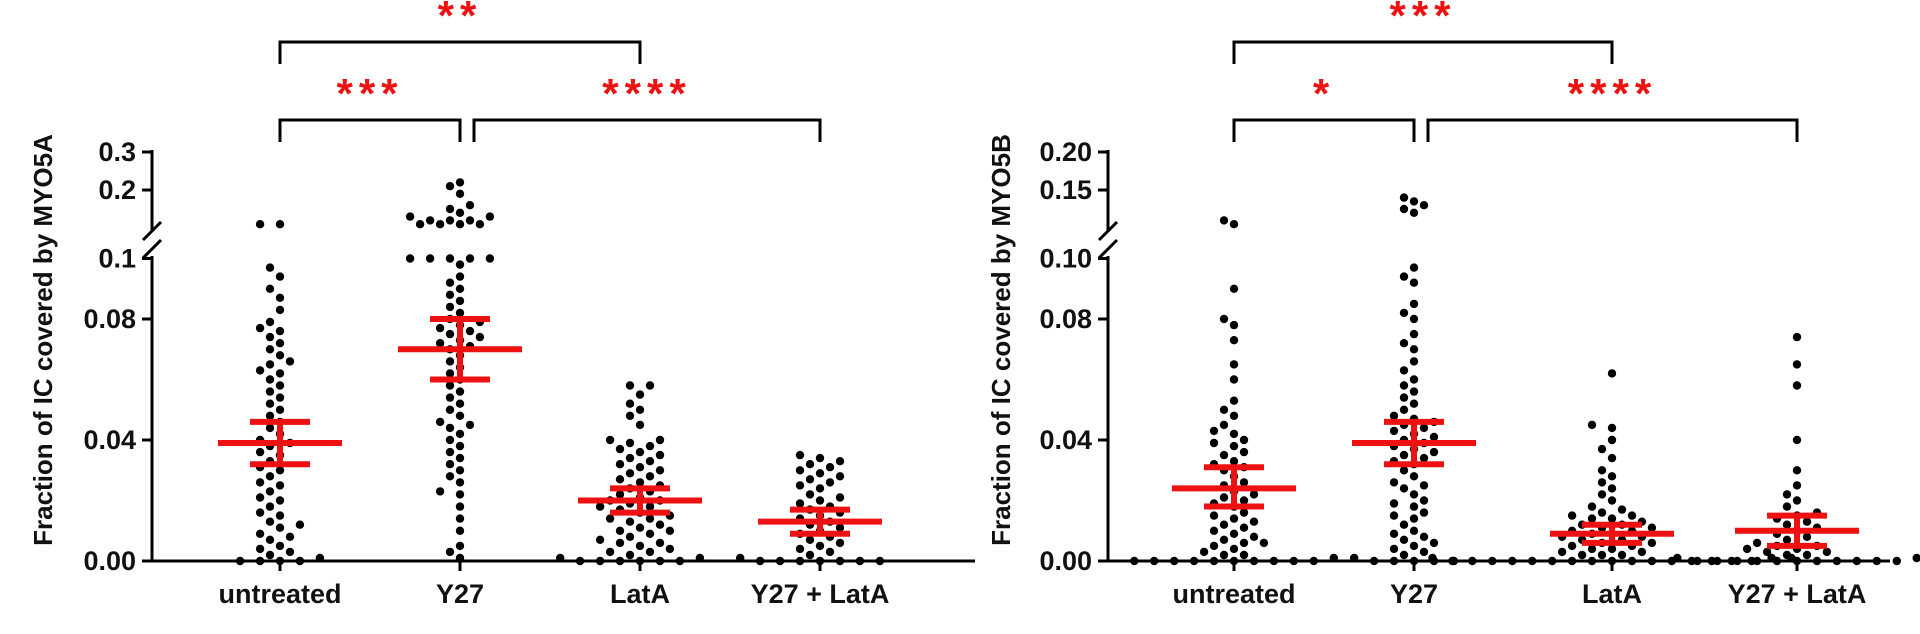 Image resolution: width=1920 pixels, height=634 pixels. I want to click on y-axis-label: Fraction of IC covered by MYO5B, so click(1001, 340).